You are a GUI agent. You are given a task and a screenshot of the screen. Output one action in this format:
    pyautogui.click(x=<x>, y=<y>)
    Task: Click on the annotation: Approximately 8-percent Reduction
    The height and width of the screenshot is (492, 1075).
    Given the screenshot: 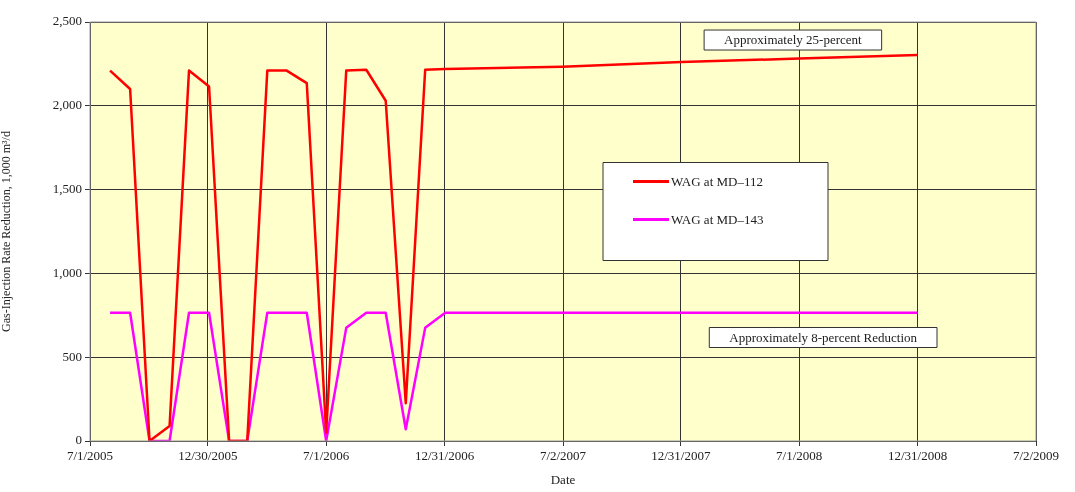 What is the action you would take?
    pyautogui.click(x=823, y=337)
    